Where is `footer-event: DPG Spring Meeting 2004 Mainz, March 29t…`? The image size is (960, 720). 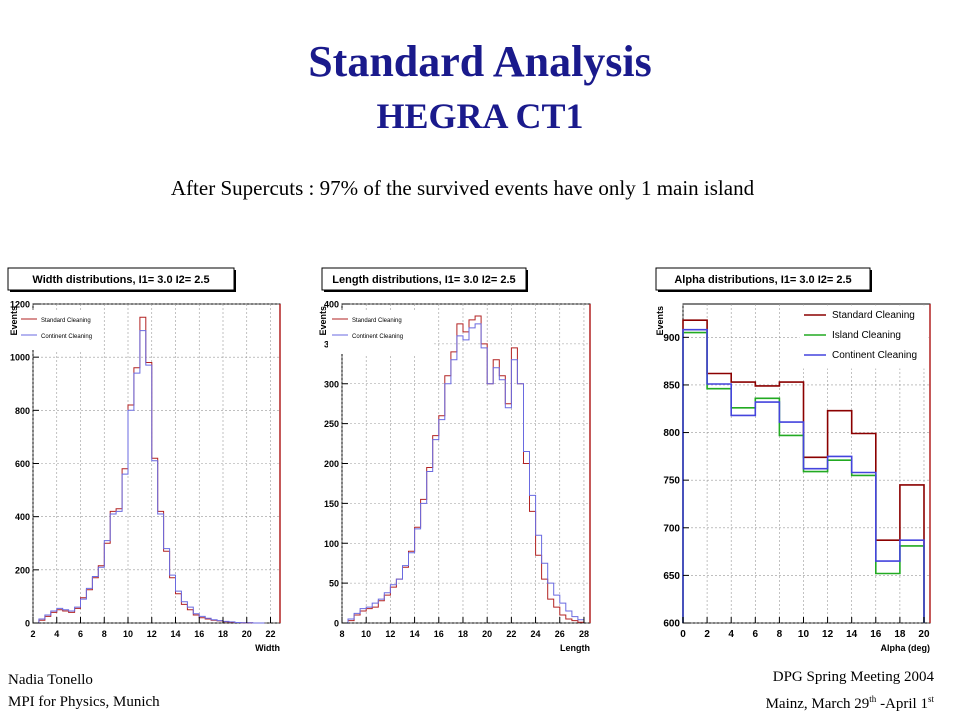
footer-event: DPG Spring Meeting 2004 Mainz, March 29t… is located at coordinates (850, 690).